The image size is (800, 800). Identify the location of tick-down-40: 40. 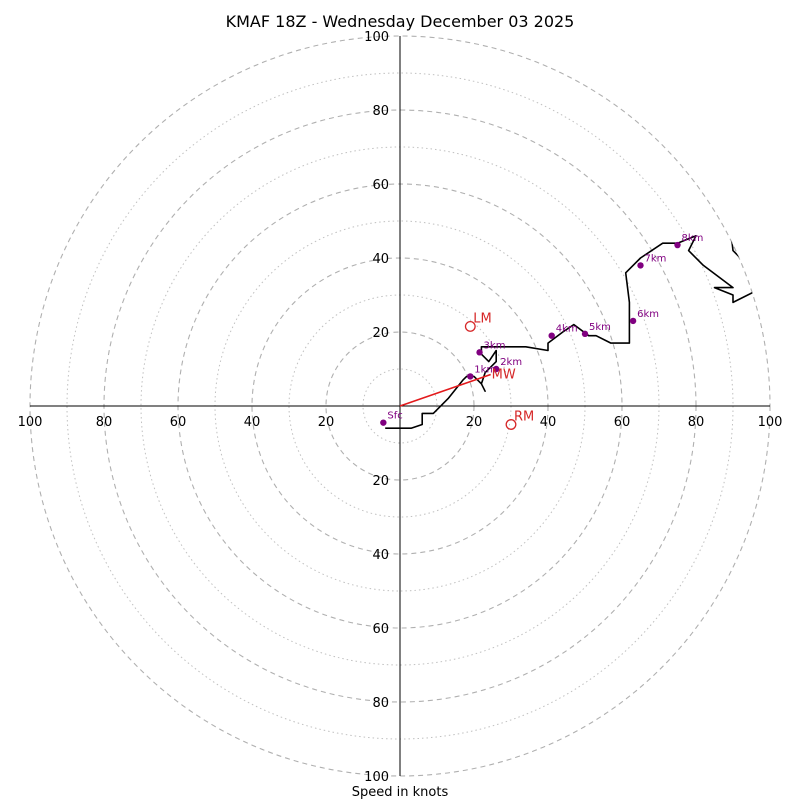
(380, 555).